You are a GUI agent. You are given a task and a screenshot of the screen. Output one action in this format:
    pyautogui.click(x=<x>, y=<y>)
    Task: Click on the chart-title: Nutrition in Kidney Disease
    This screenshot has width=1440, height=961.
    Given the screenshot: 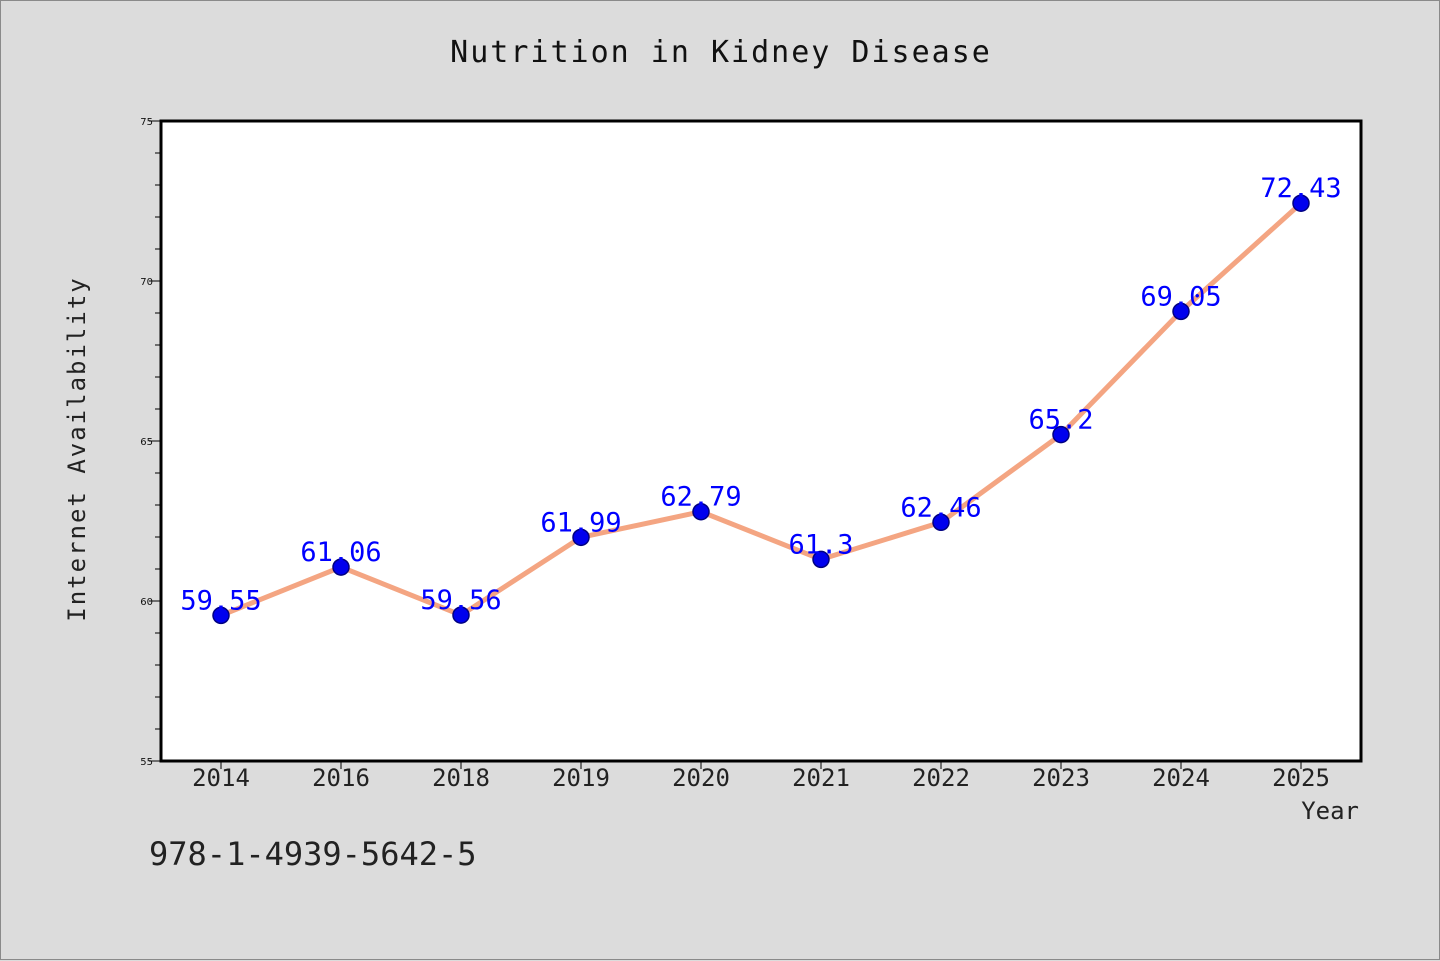 What is the action you would take?
    pyautogui.click(x=721, y=52)
    